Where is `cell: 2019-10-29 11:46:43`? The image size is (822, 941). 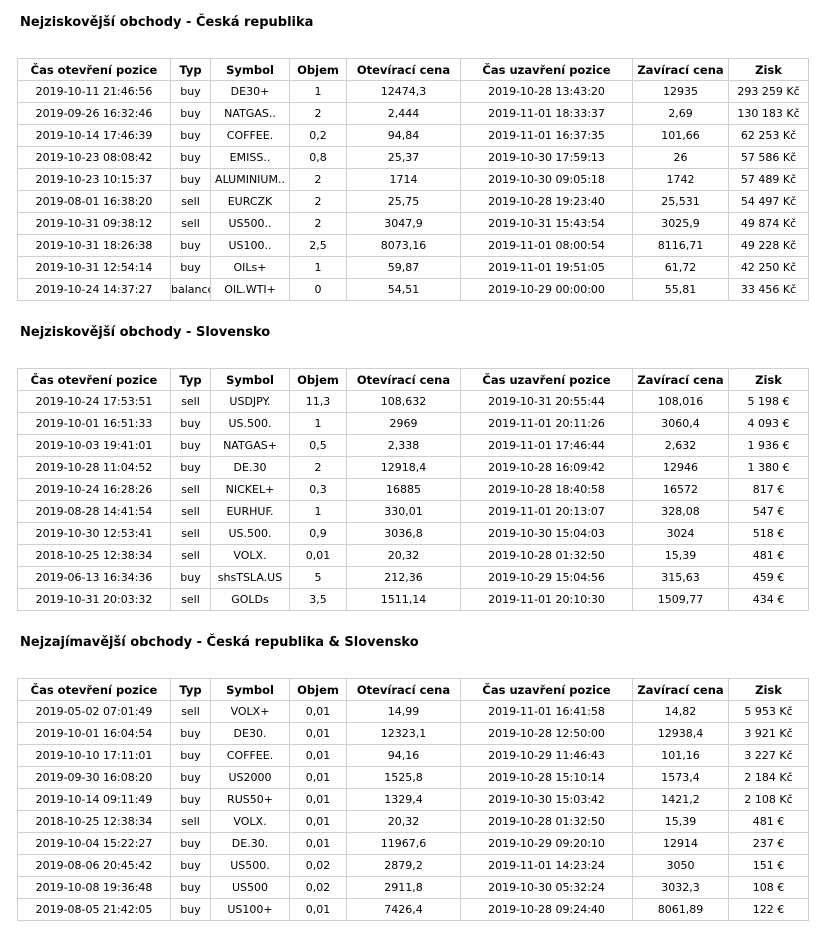
cell: 2019-10-29 11:46:43 is located at coordinates (546, 755).